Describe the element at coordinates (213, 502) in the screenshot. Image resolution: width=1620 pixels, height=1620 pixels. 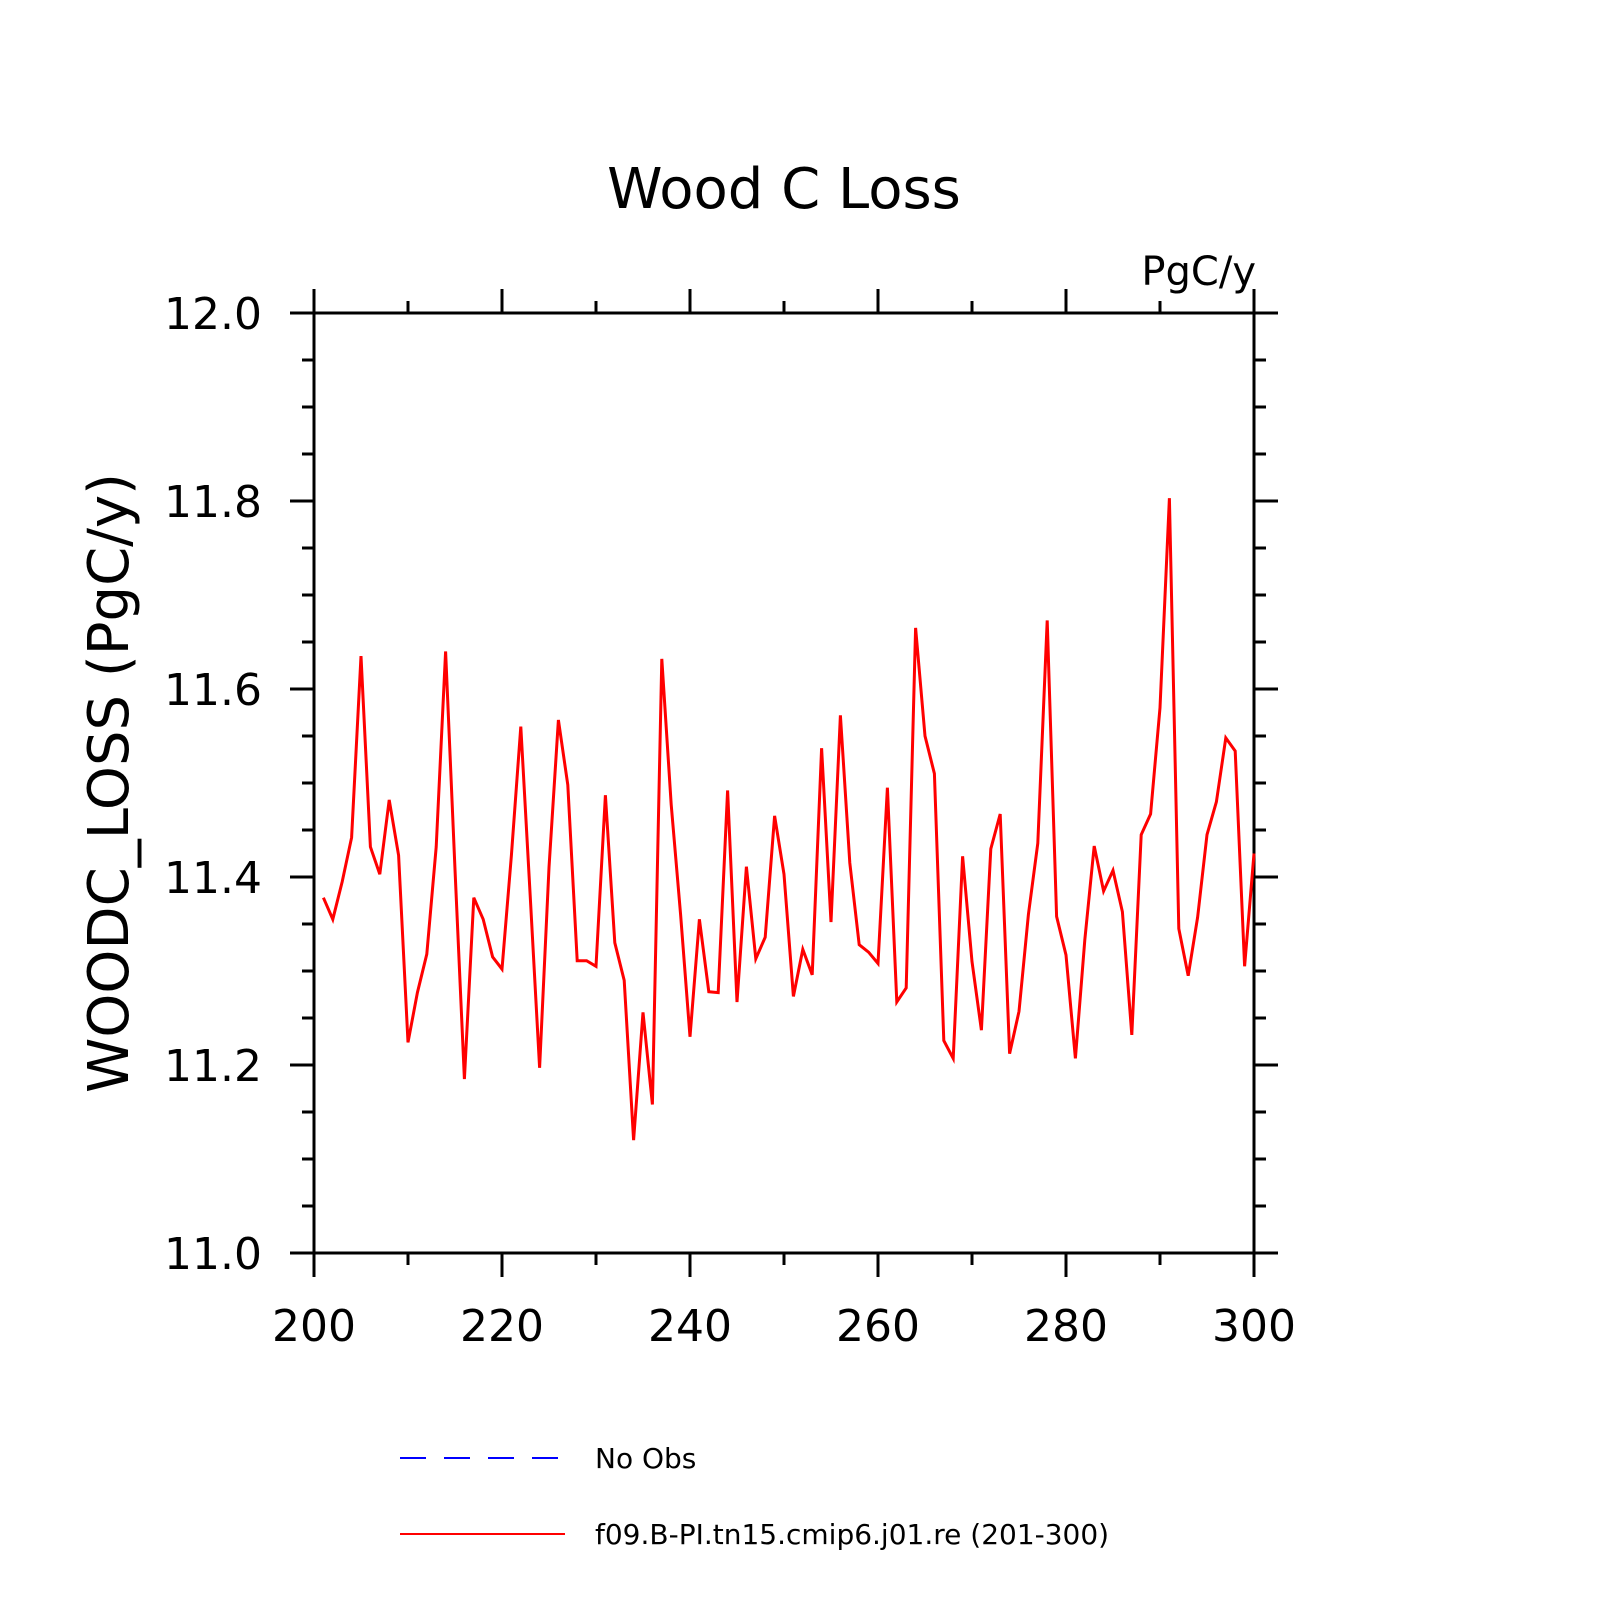
I see `y-tick-label: 11.8` at that location.